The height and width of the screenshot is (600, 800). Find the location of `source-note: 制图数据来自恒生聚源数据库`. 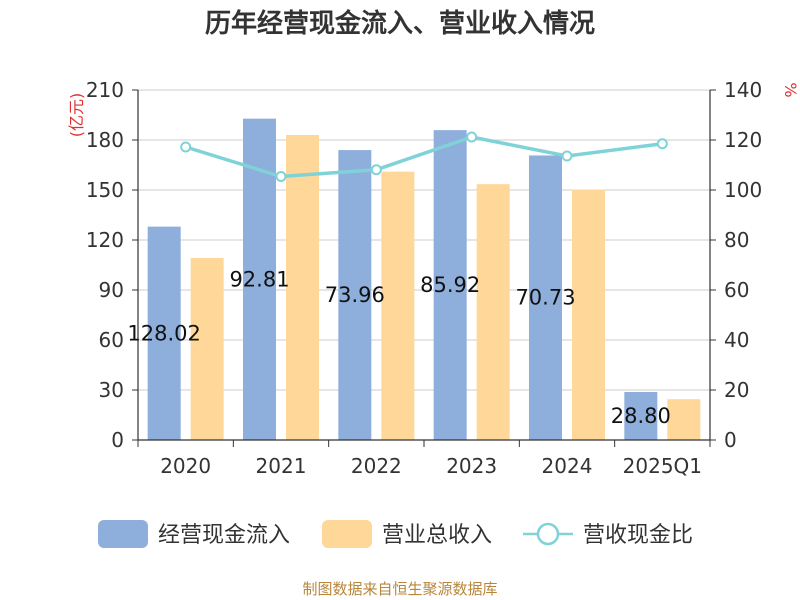

source-note: 制图数据来自恒生聚源数据库 is located at coordinates (399, 589).